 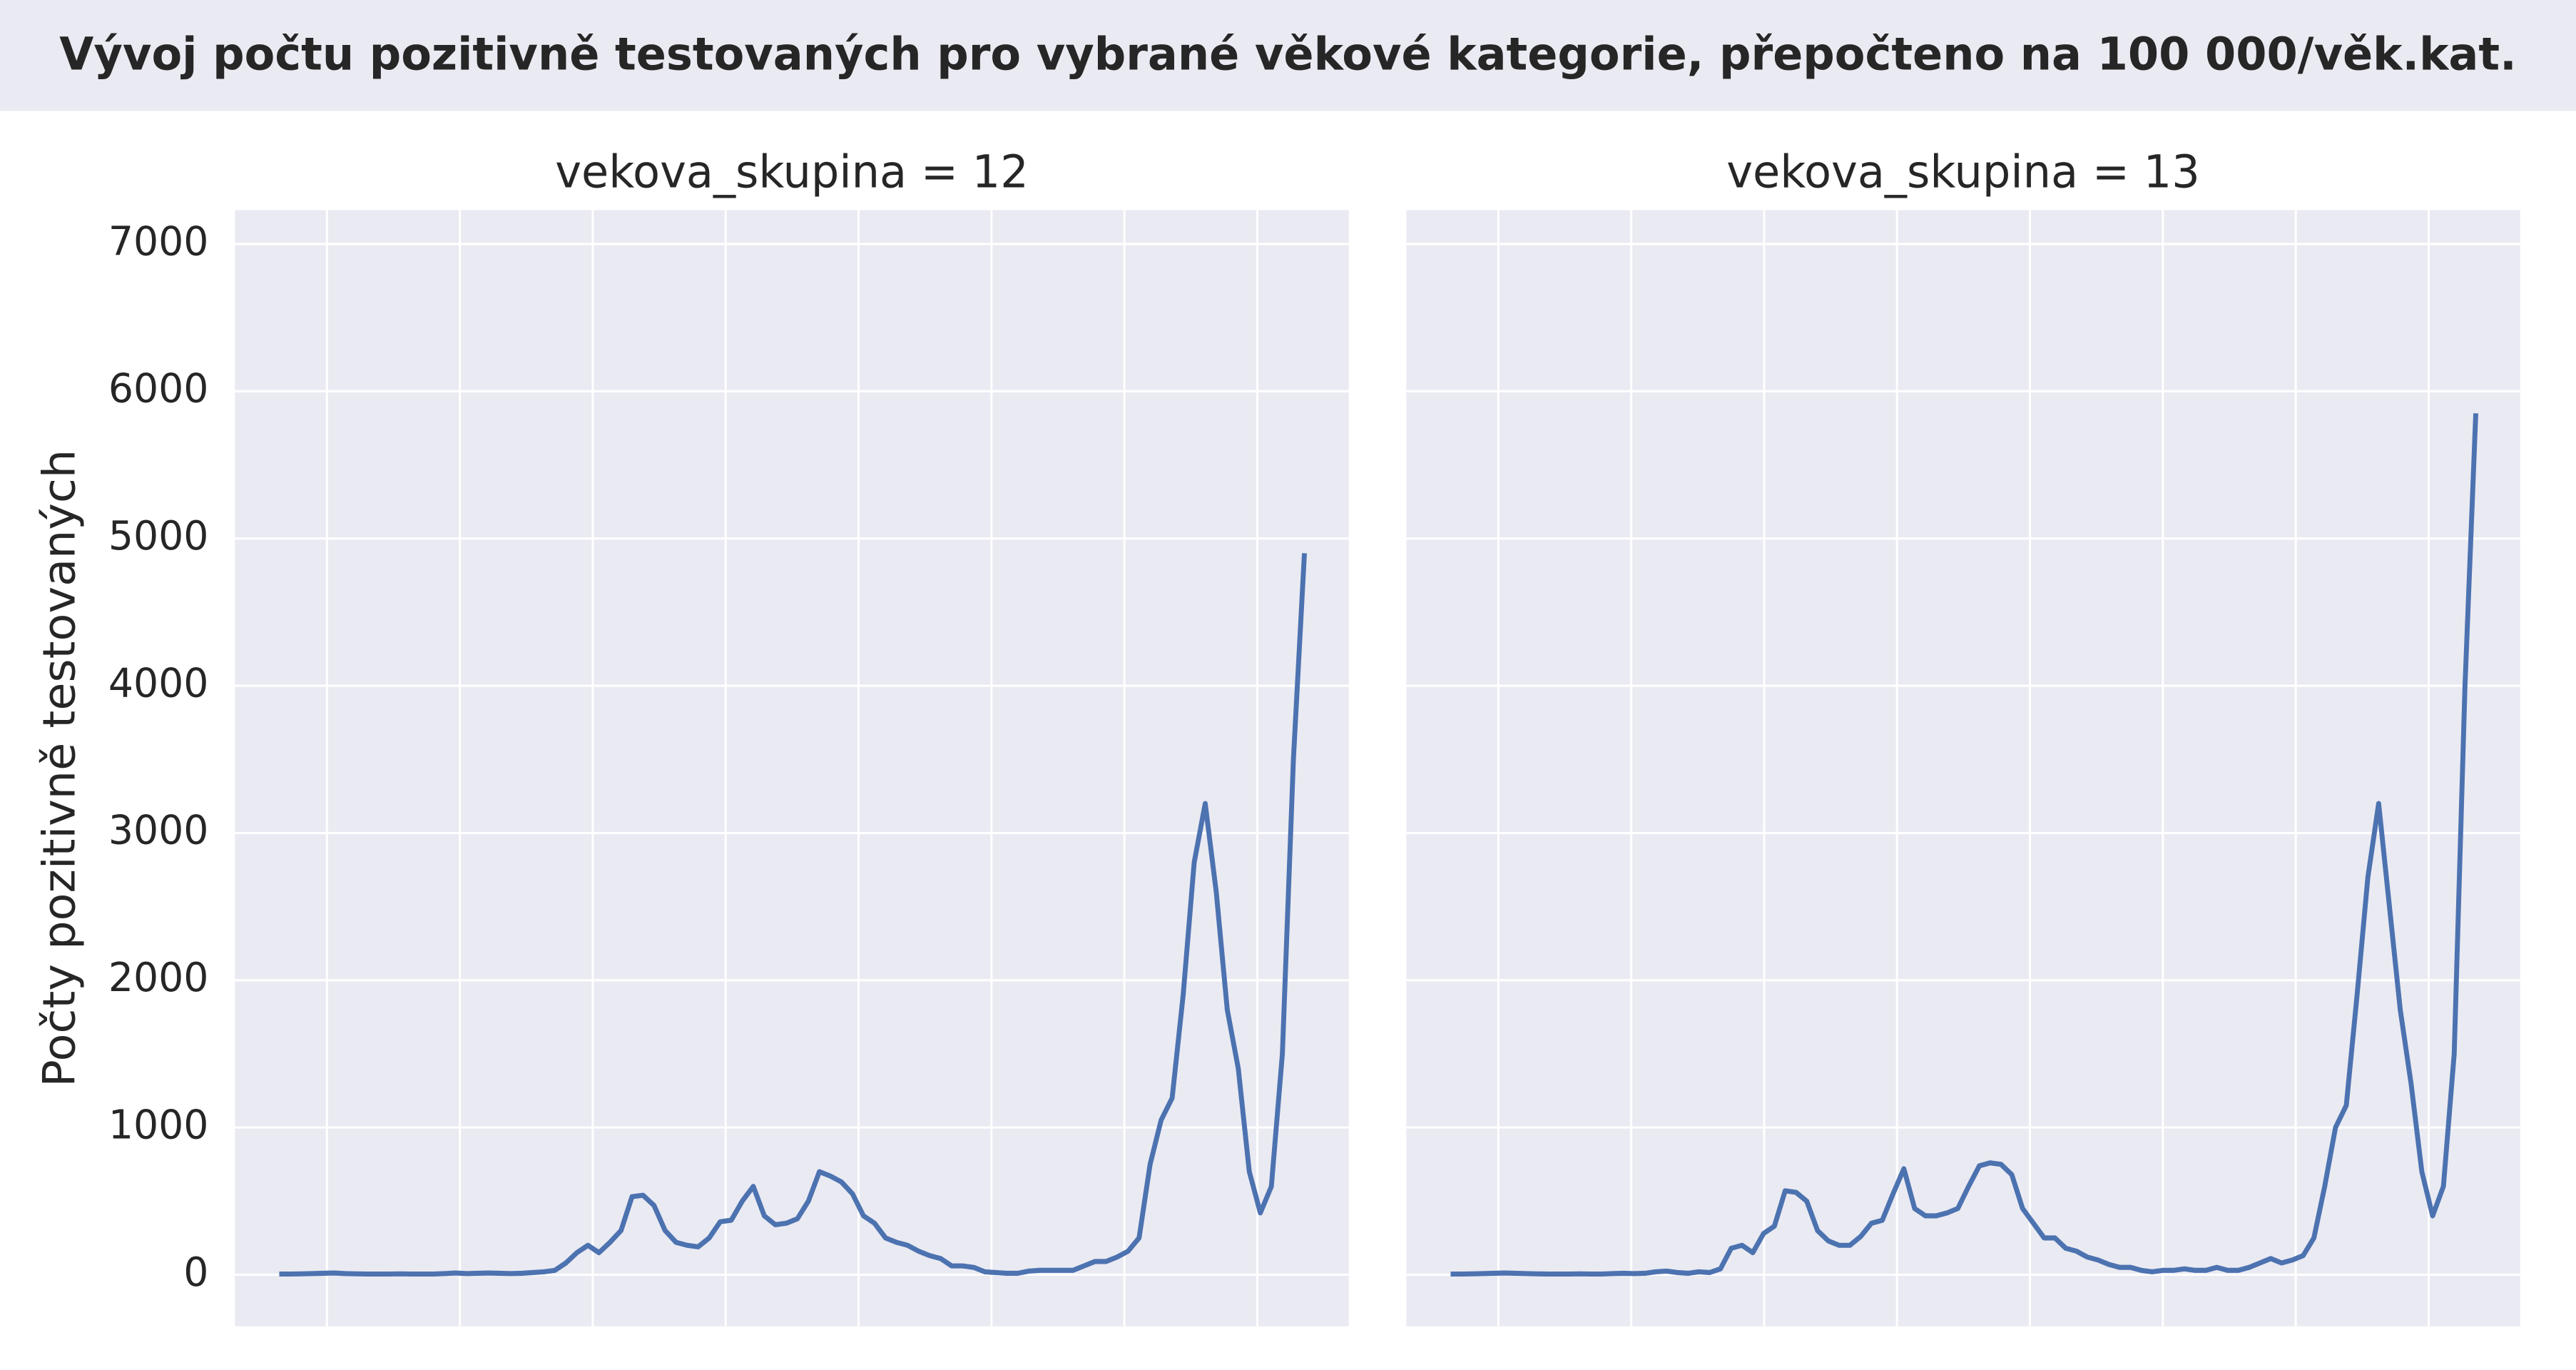 I want to click on y-tick-label: 3000, so click(x=158, y=830).